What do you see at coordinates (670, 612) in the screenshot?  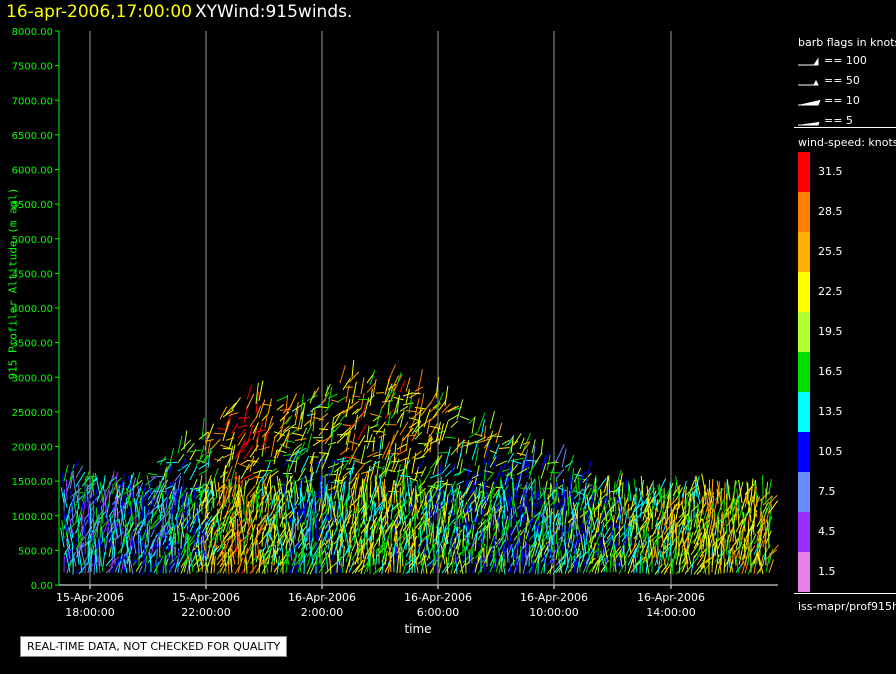 I see `x-tick-time: 14:00:00` at bounding box center [670, 612].